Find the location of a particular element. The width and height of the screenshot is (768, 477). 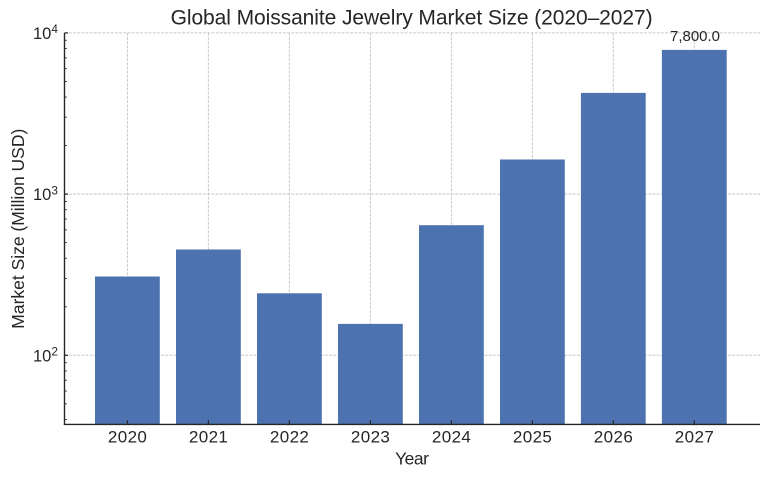

svg-text: 2026 is located at coordinates (613, 436).